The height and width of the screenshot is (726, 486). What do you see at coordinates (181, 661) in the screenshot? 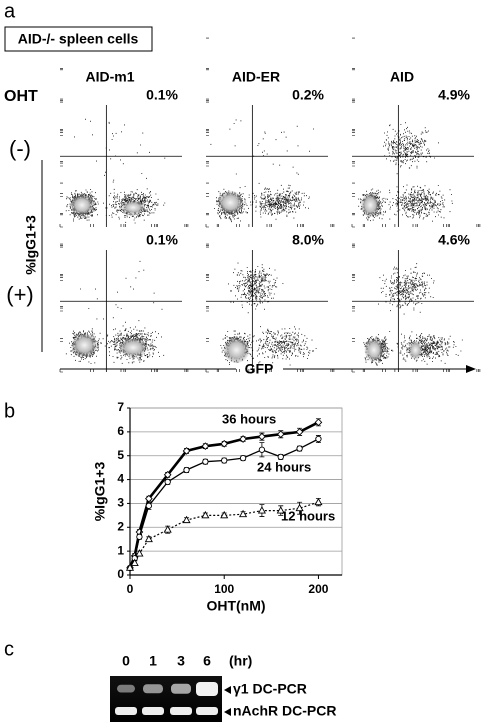
I see `lane-label: 3` at bounding box center [181, 661].